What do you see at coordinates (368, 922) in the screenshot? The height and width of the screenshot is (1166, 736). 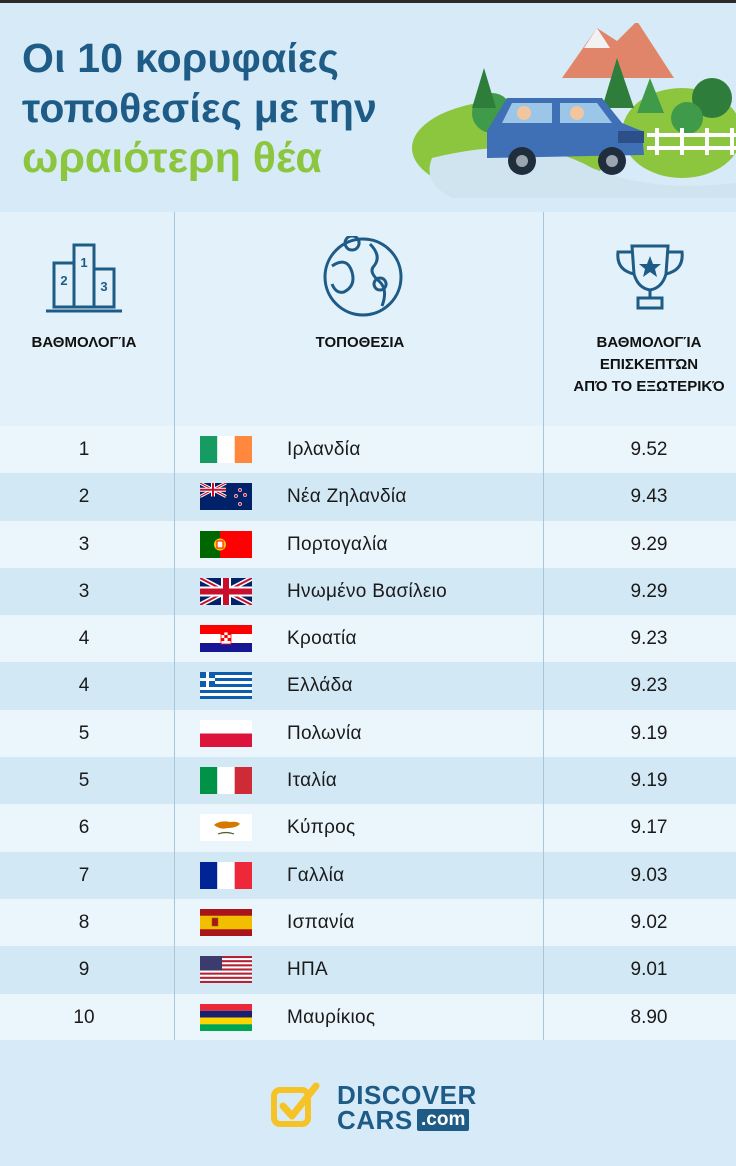 I see `table-row: 8 Ισπανία 9.02` at bounding box center [368, 922].